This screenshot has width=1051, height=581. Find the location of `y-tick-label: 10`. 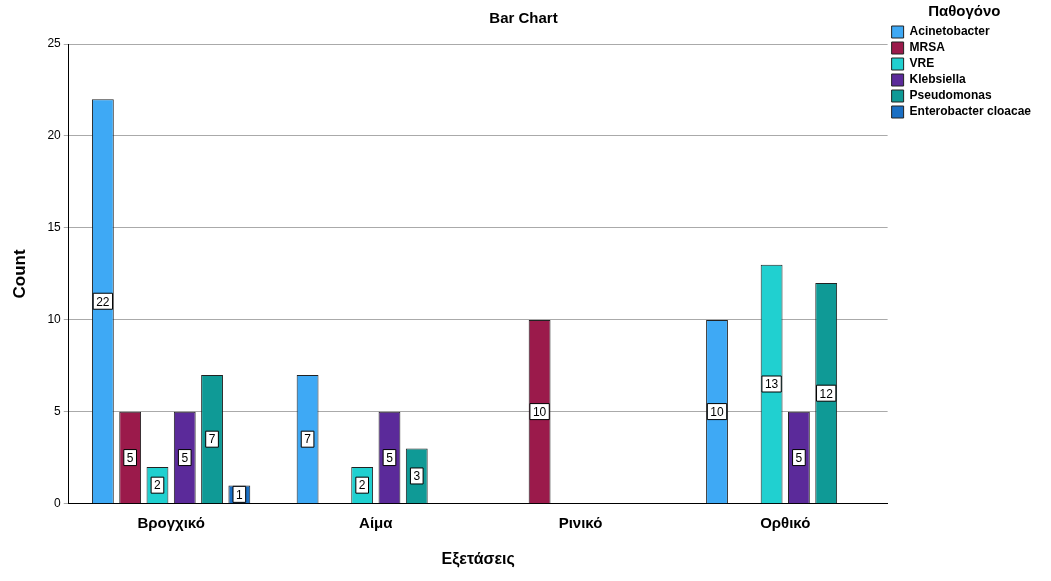

y-tick-label: 10 is located at coordinates (54, 319).